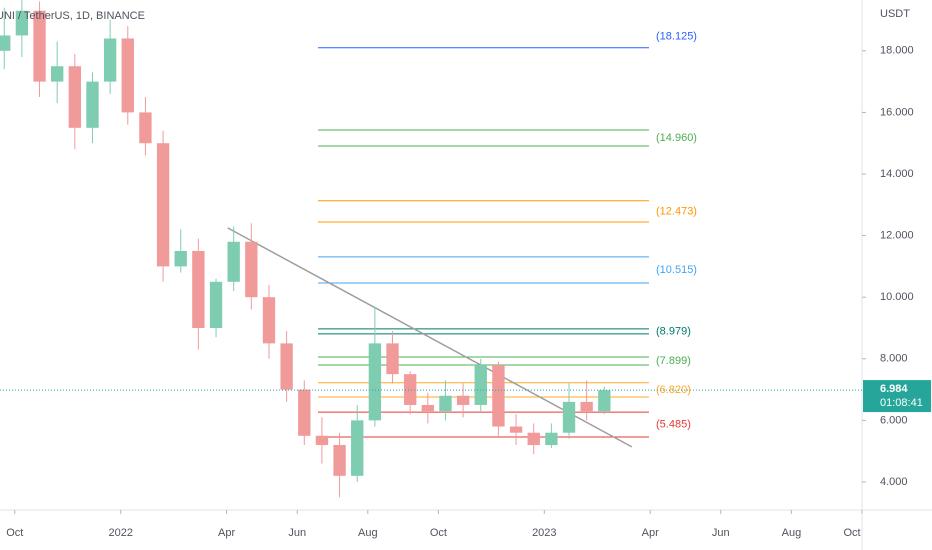 The height and width of the screenshot is (550, 932). Describe the element at coordinates (901, 403) in the screenshot. I see `countdown-label: 01:08:41` at that location.